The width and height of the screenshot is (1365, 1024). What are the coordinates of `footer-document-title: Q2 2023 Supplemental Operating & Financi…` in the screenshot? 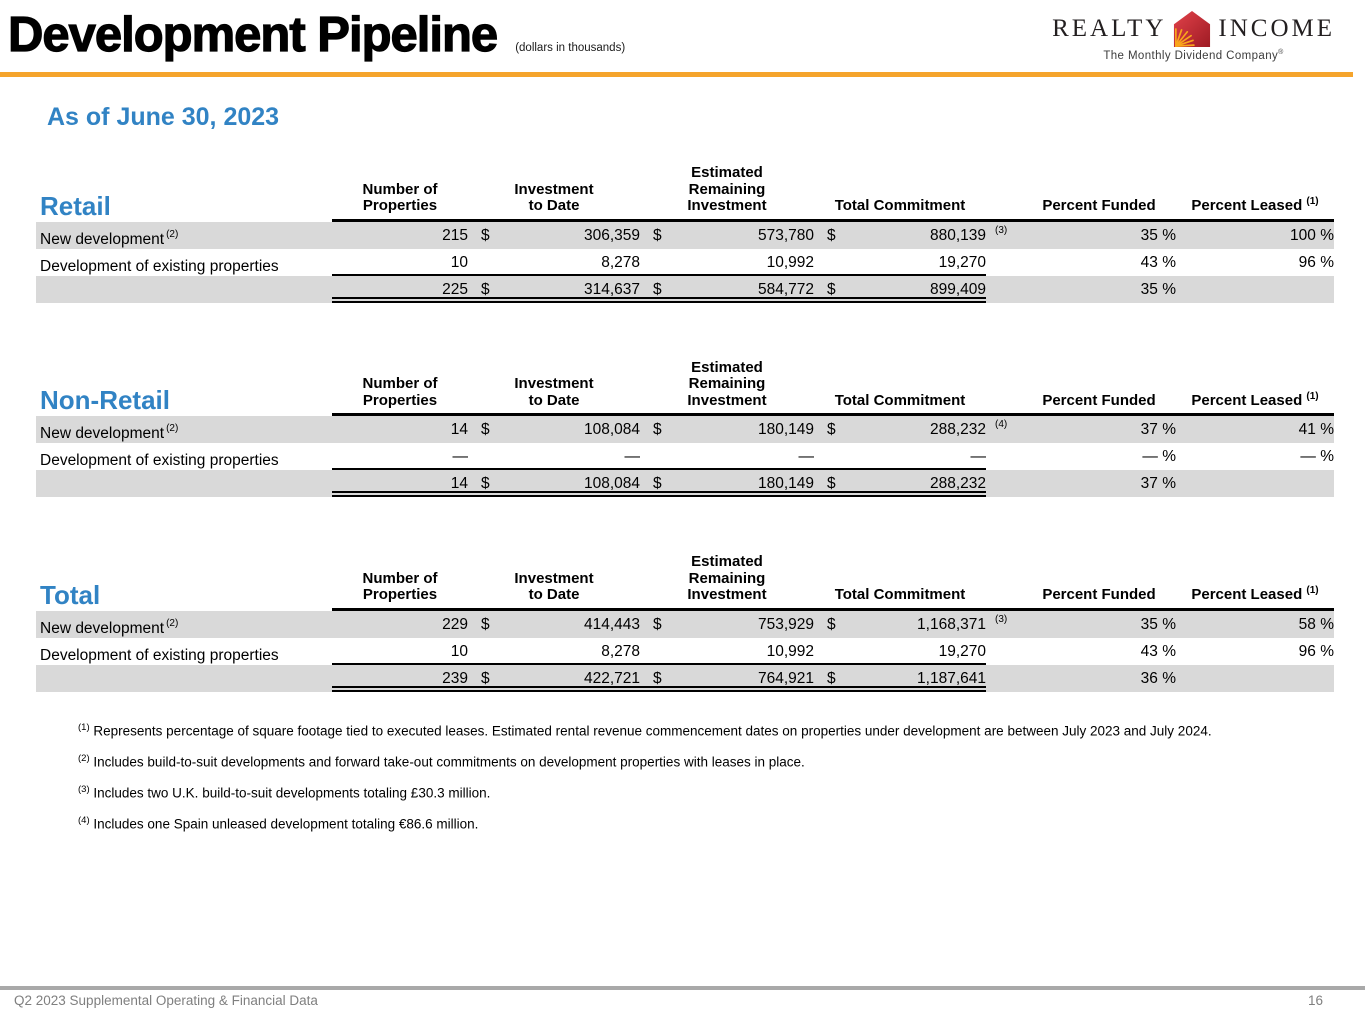 It's located at (166, 1000).